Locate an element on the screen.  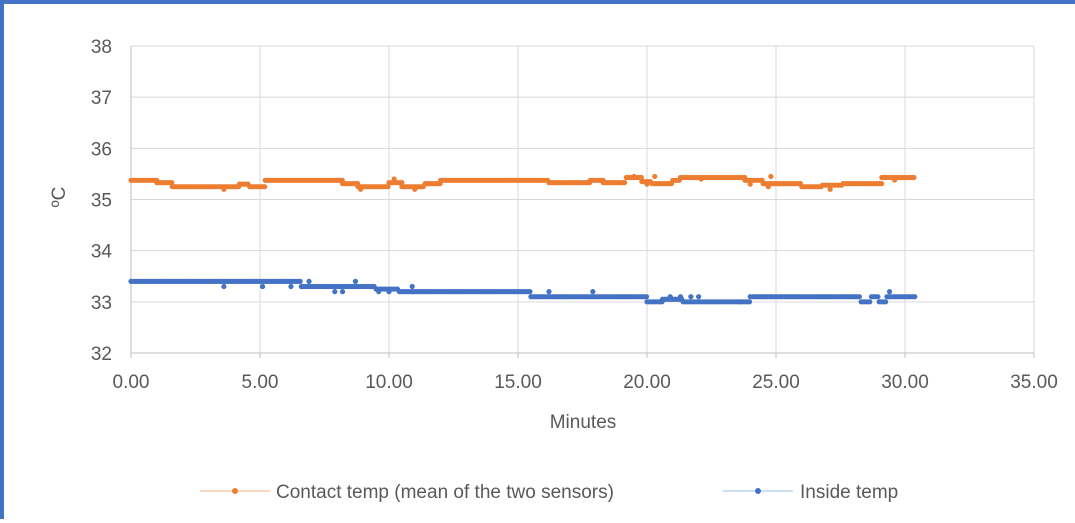
series-inside-temp is located at coordinates (523, 291).